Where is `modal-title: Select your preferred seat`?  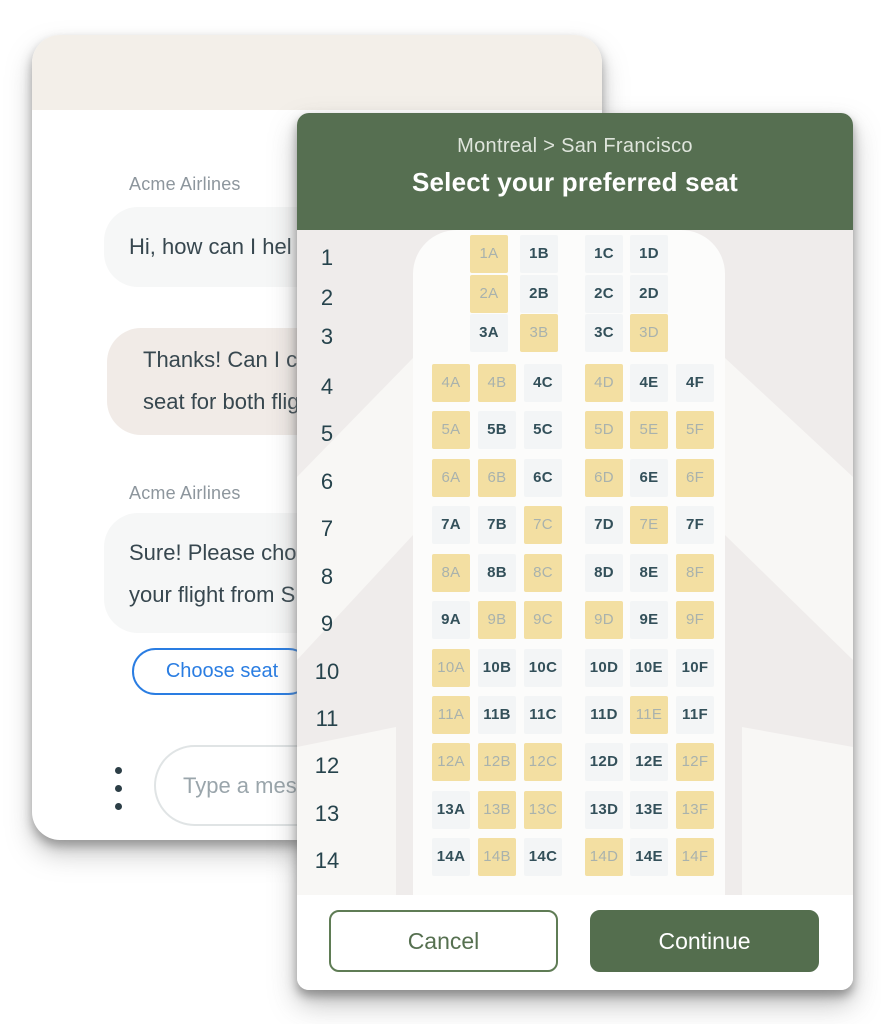
modal-title: Select your preferred seat is located at coordinates (574, 182).